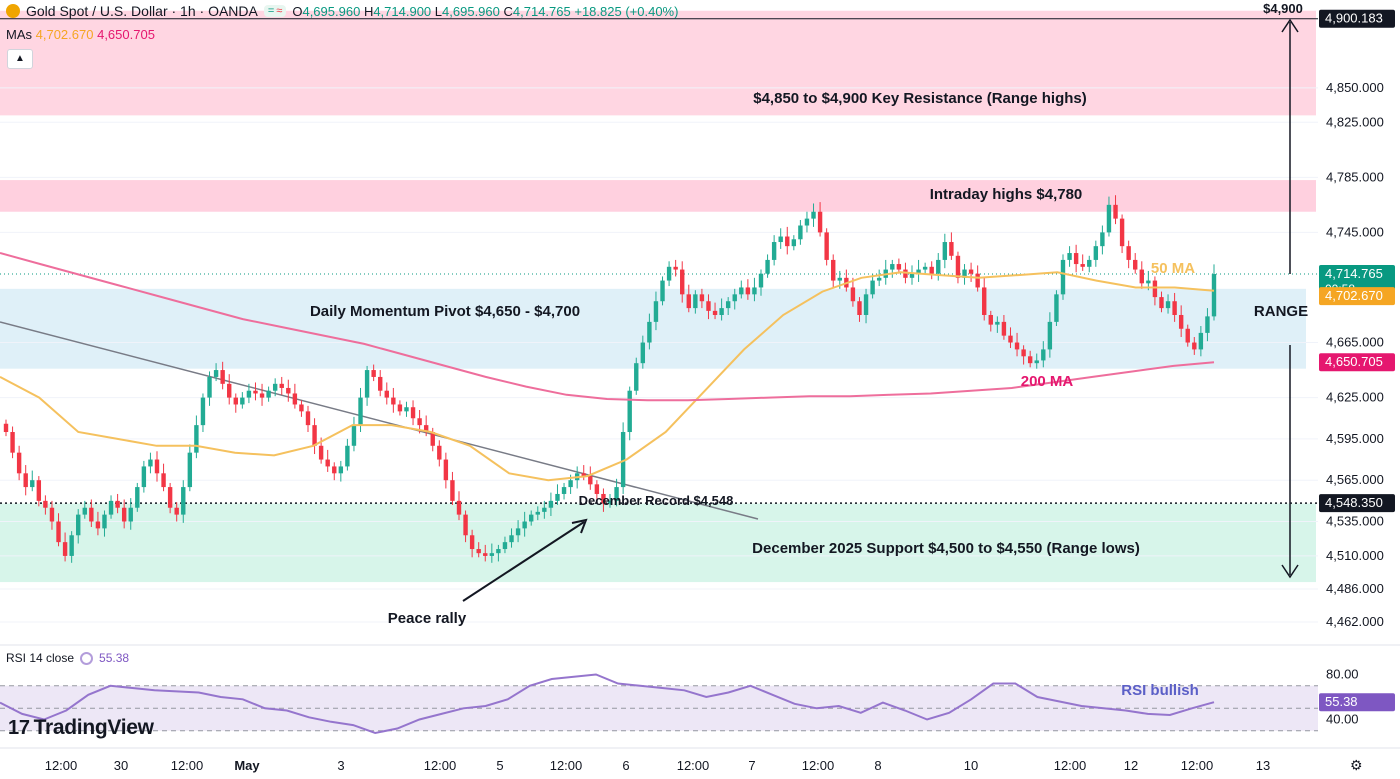 The width and height of the screenshot is (1400, 779). What do you see at coordinates (20, 59) in the screenshot?
I see `chevron-up-icon: ▲` at bounding box center [20, 59].